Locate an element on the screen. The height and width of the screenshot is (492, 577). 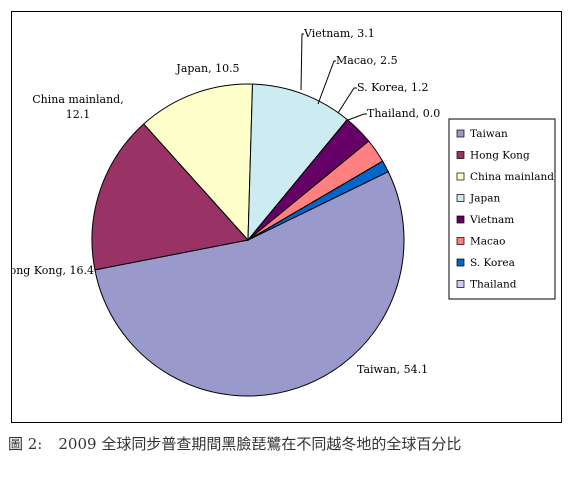
legend-swatch-china-mainland is located at coordinates (460, 176).